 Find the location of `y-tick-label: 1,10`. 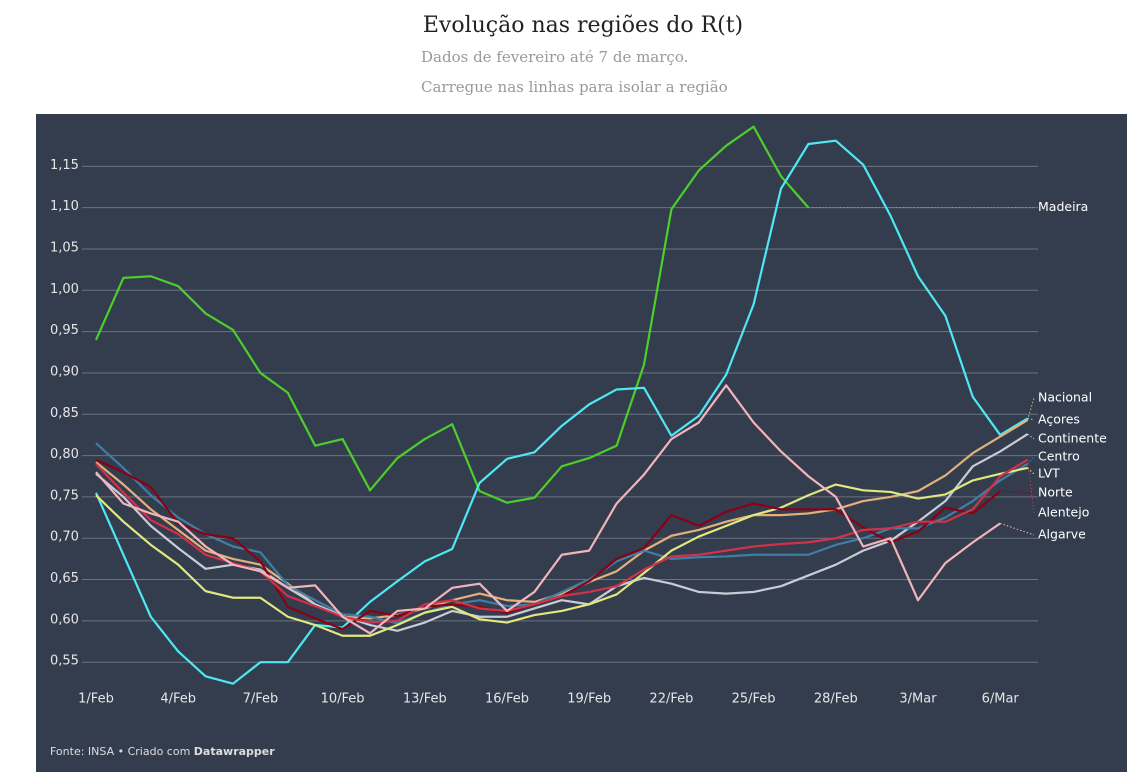

y-tick-label: 1,10 is located at coordinates (64, 206).